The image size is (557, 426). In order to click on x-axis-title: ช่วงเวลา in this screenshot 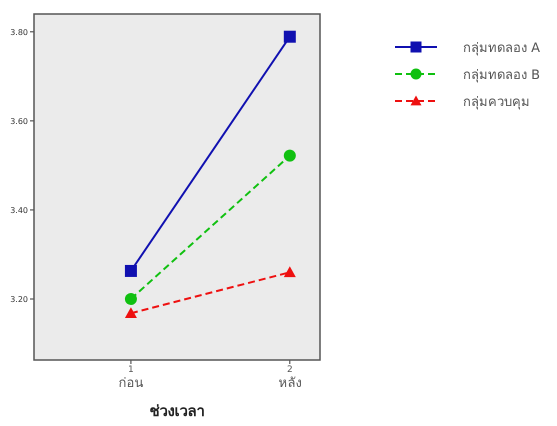, I will do `click(177, 411)`.